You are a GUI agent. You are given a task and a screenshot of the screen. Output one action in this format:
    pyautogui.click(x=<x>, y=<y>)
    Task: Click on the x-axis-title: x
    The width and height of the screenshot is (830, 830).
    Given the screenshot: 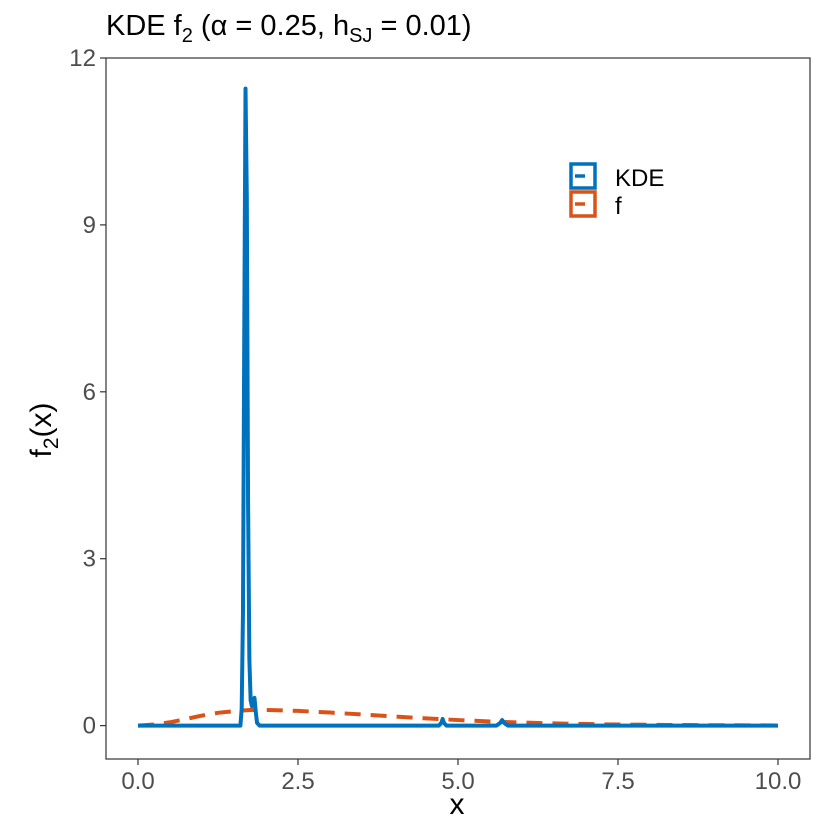 What is the action you would take?
    pyautogui.click(x=457, y=804)
    